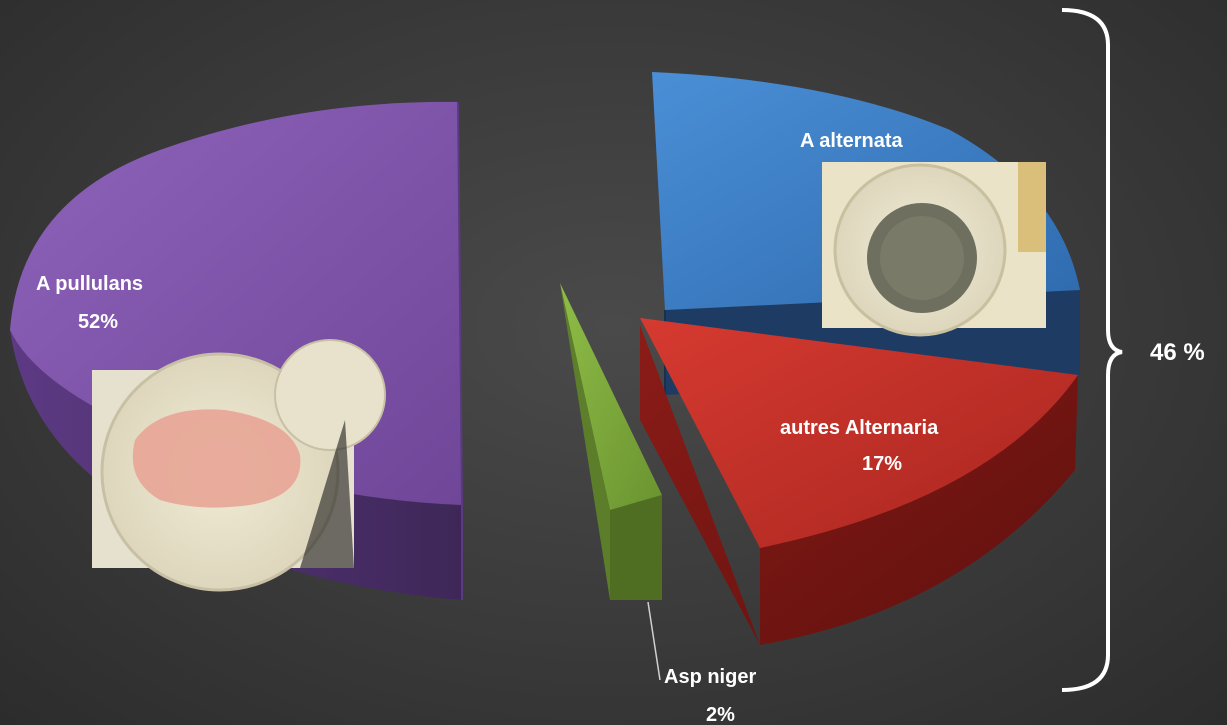 The width and height of the screenshot is (1227, 725). Describe the element at coordinates (1092, 350) in the screenshot. I see `bracket` at that location.